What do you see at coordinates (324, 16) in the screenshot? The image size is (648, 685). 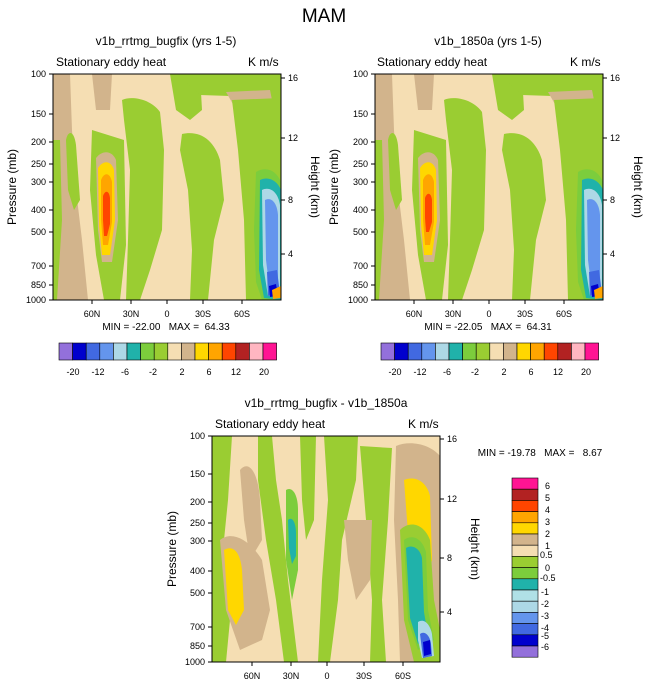 I see `figure-title: MAM` at bounding box center [324, 16].